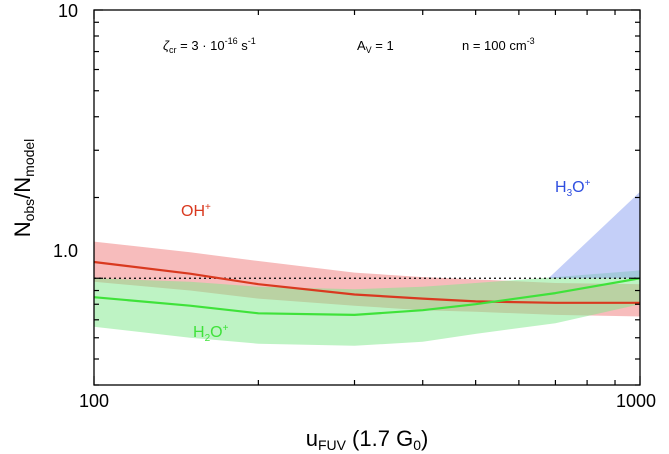  What do you see at coordinates (367, 296) in the screenshot?
I see `line-h2o-plus` at bounding box center [367, 296].